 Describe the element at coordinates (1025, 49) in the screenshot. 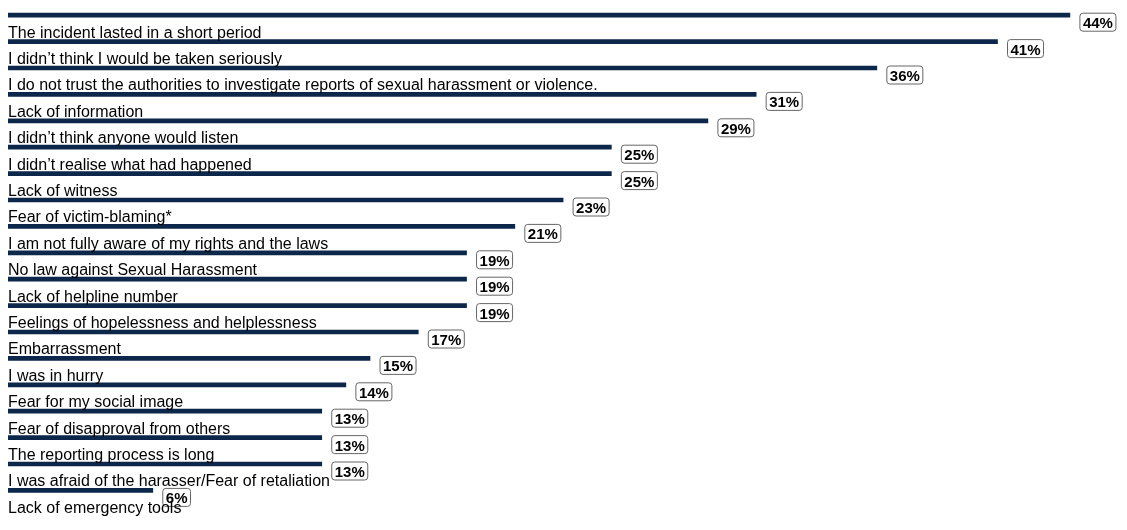

I see `data-label: 41%` at that location.